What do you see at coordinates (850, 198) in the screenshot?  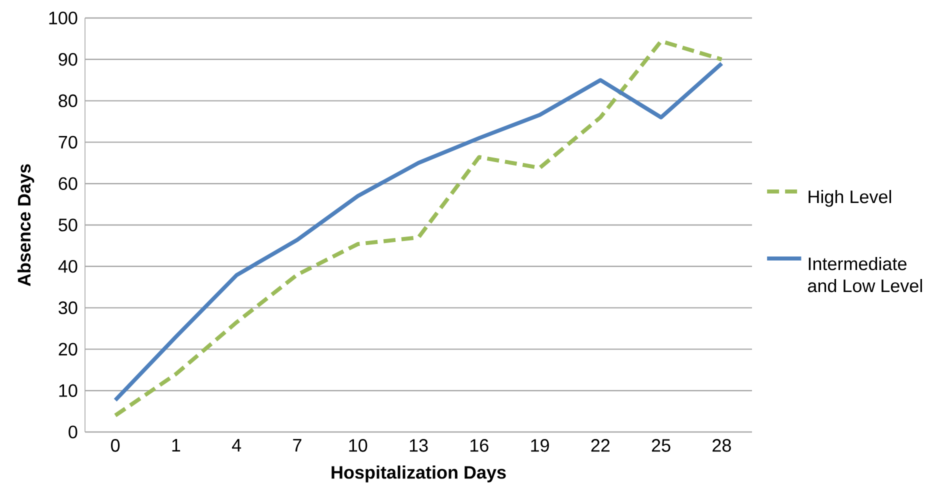 I see `legend-label: High Level` at bounding box center [850, 198].